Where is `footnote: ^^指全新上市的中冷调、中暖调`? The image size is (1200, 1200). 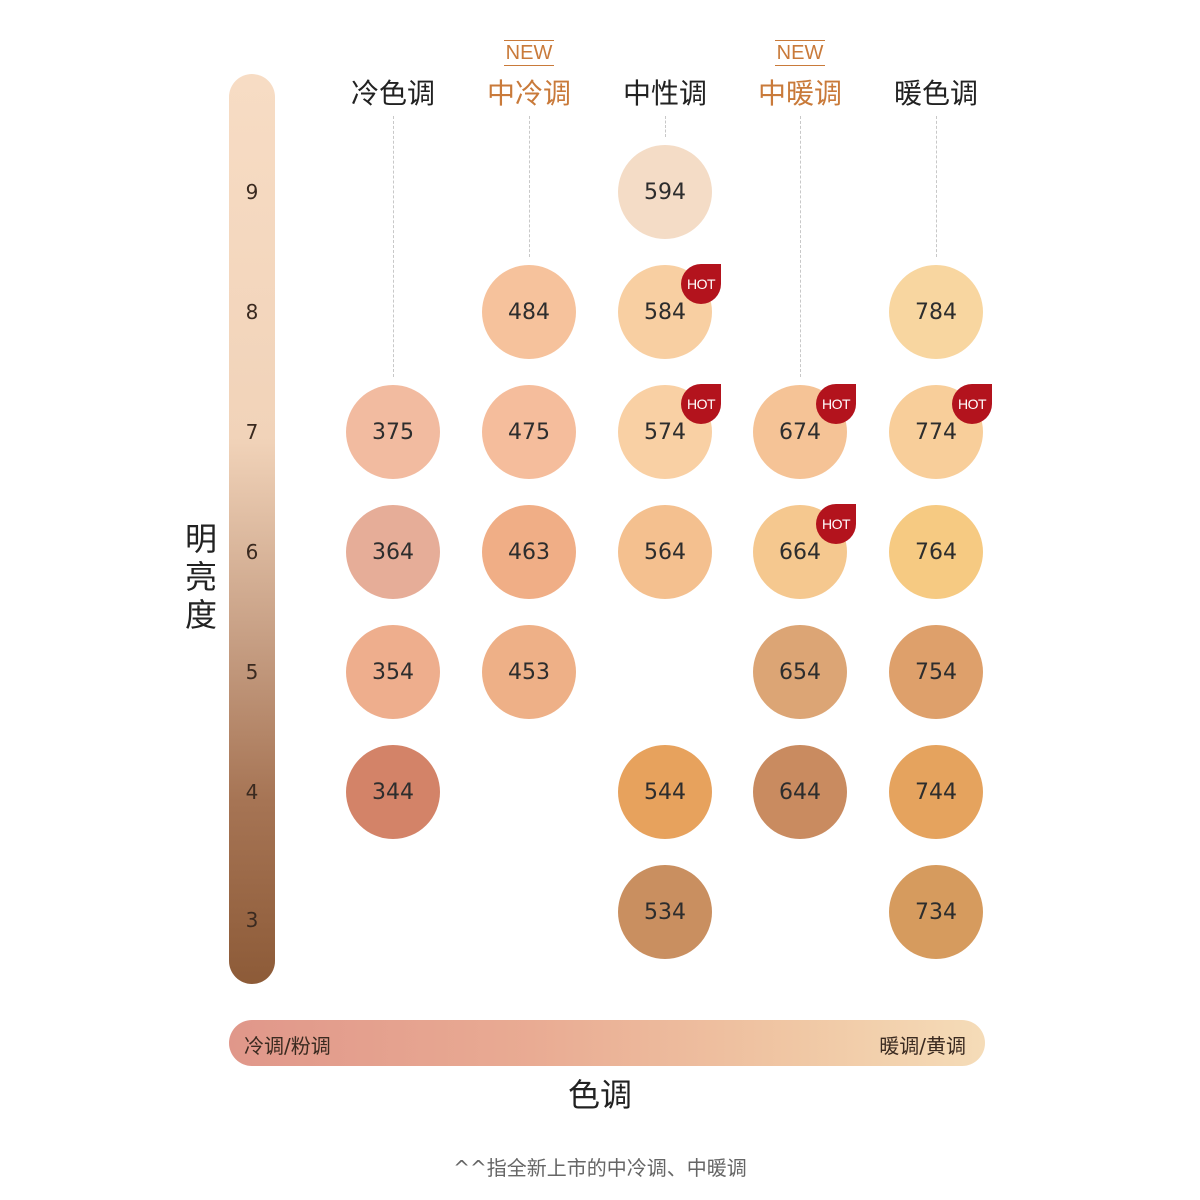
footnote: ^^指全新上市的中冷调、中暖调 is located at coordinates (600, 1168).